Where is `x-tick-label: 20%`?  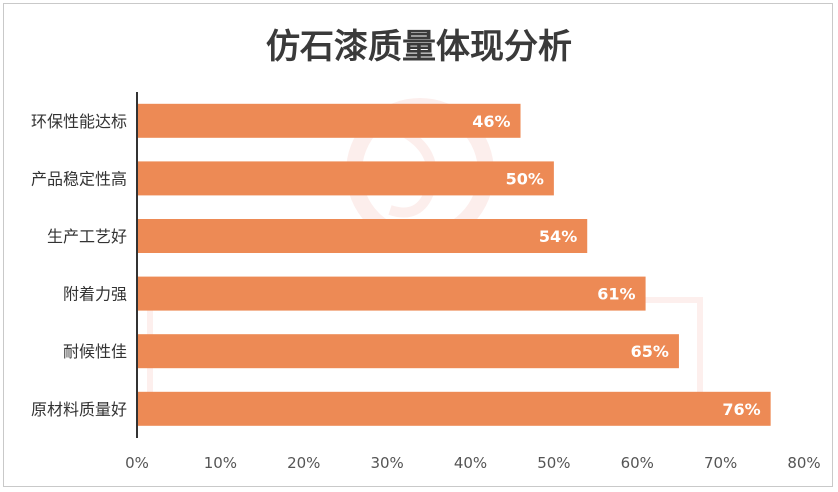 x-tick-label: 20% is located at coordinates (303, 463).